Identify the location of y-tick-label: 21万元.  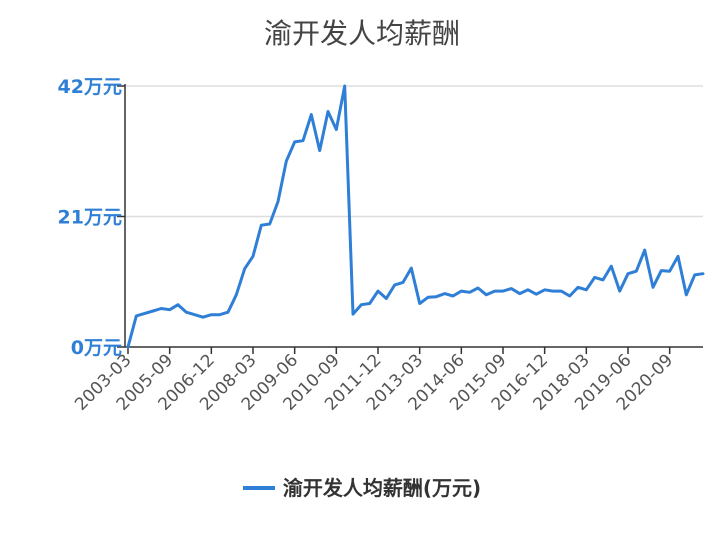
(90, 218).